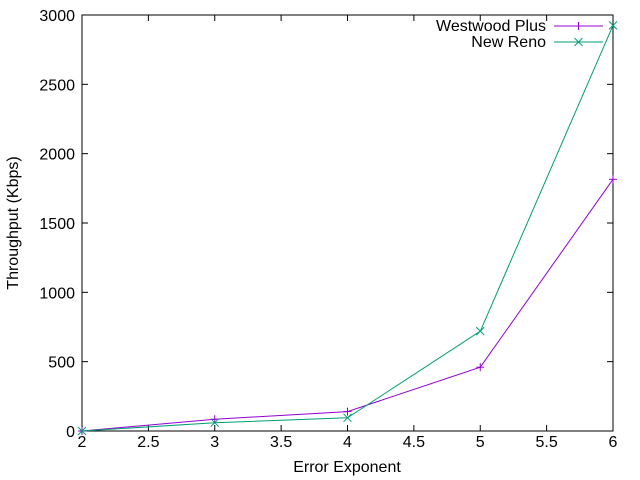  Describe the element at coordinates (57, 85) in the screenshot. I see `y-tick-label: 2500` at that location.